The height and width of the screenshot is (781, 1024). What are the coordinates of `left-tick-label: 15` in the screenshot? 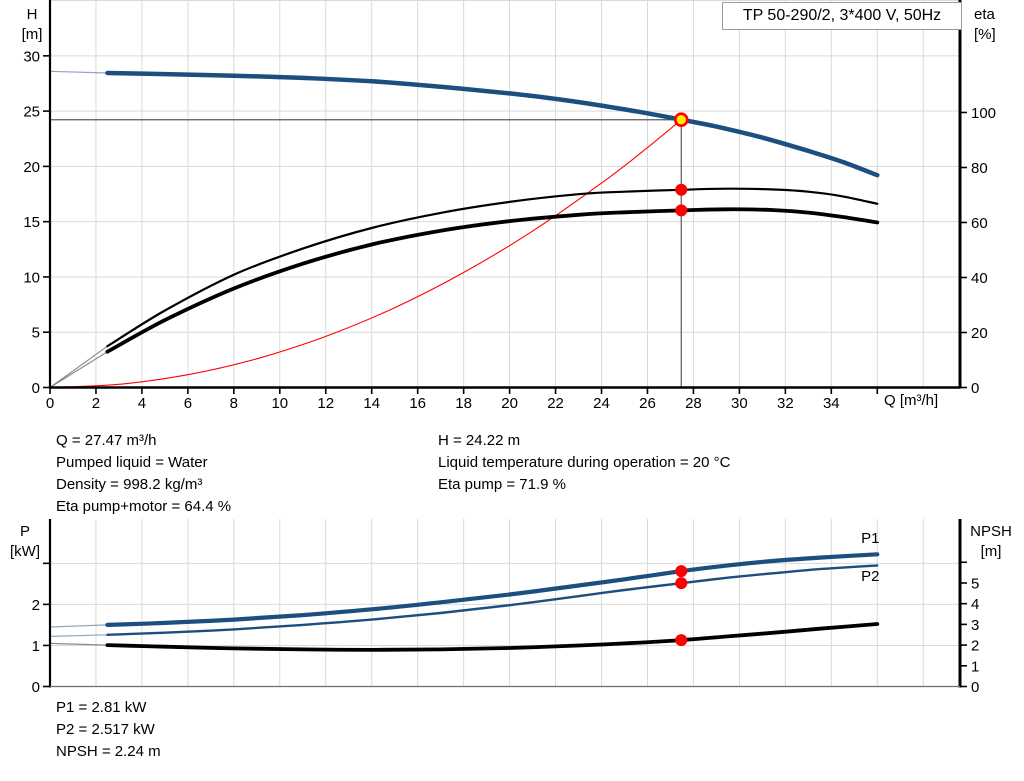 It's located at (31, 222).